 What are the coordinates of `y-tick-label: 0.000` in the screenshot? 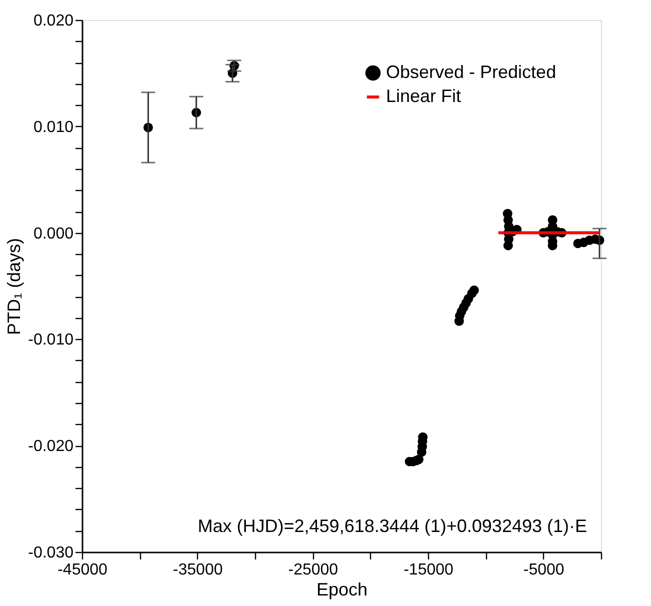 It's located at (53, 233).